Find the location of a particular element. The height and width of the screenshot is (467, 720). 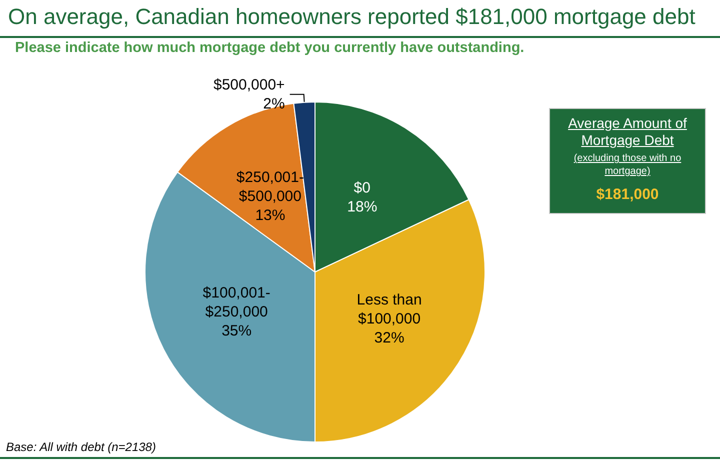

slice-label: Less than $100,000 is located at coordinates (389, 310).